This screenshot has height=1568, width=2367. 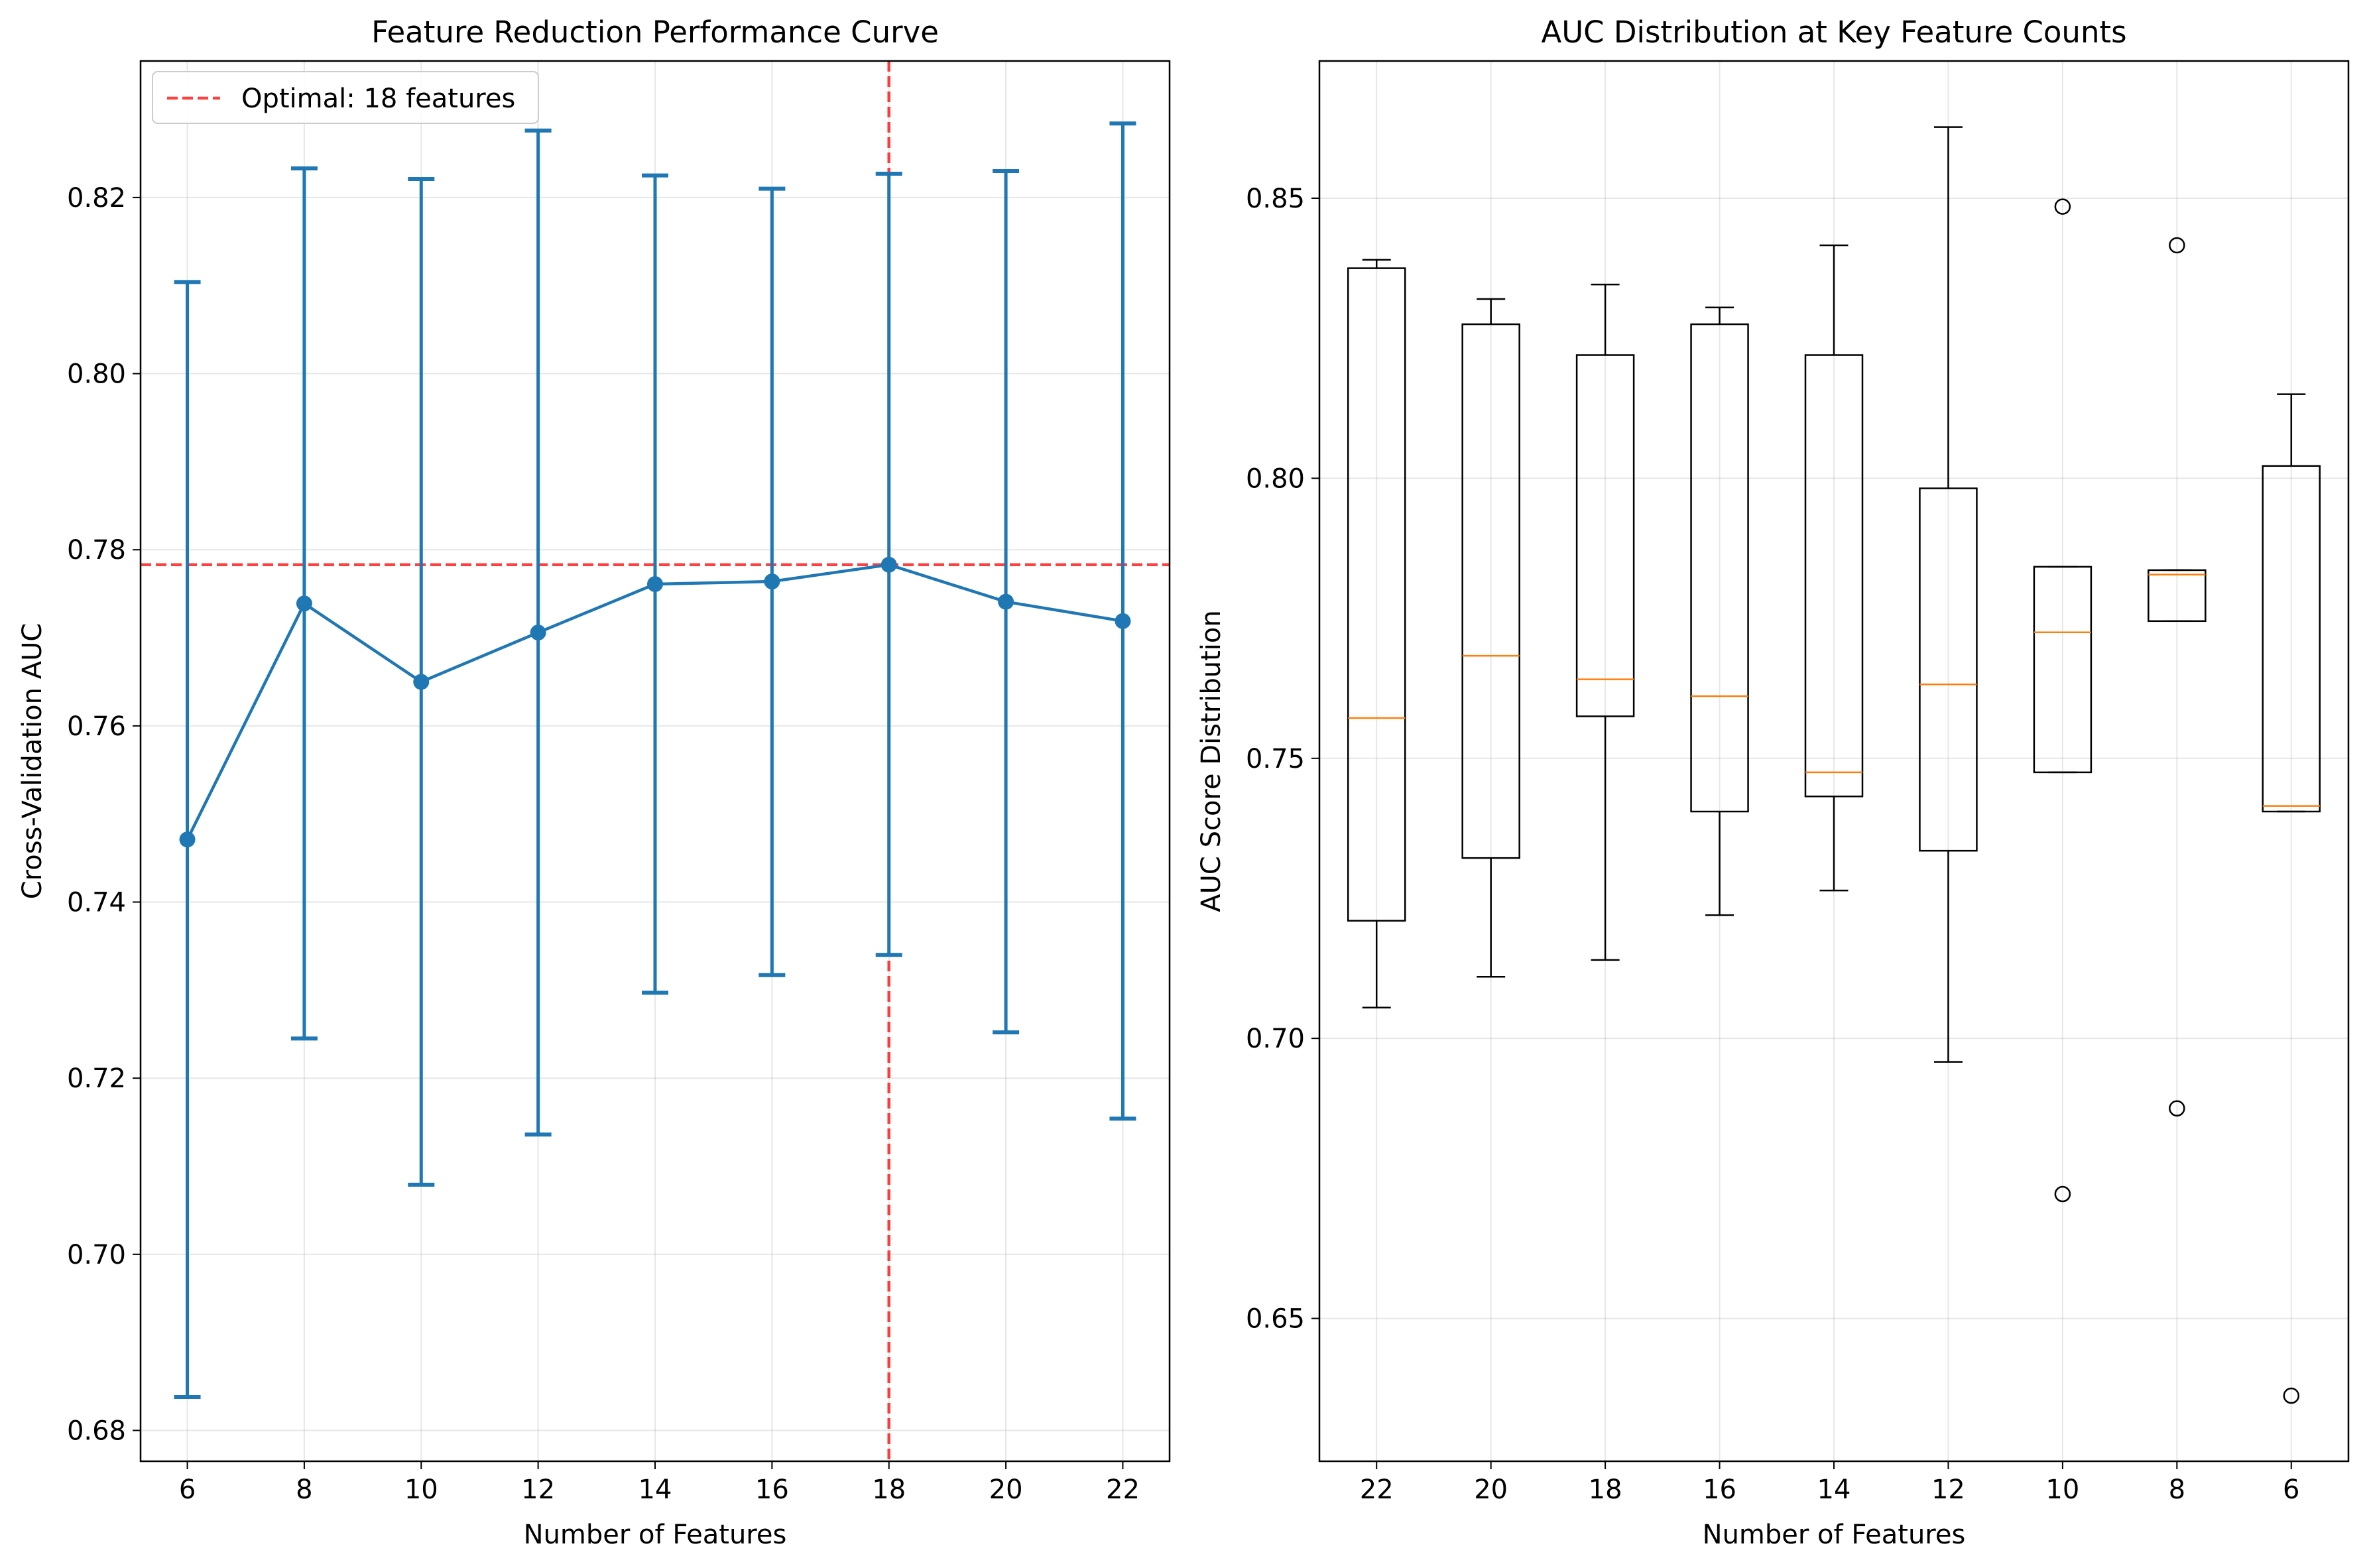 I want to click on box-10-features, so click(x=2063, y=700).